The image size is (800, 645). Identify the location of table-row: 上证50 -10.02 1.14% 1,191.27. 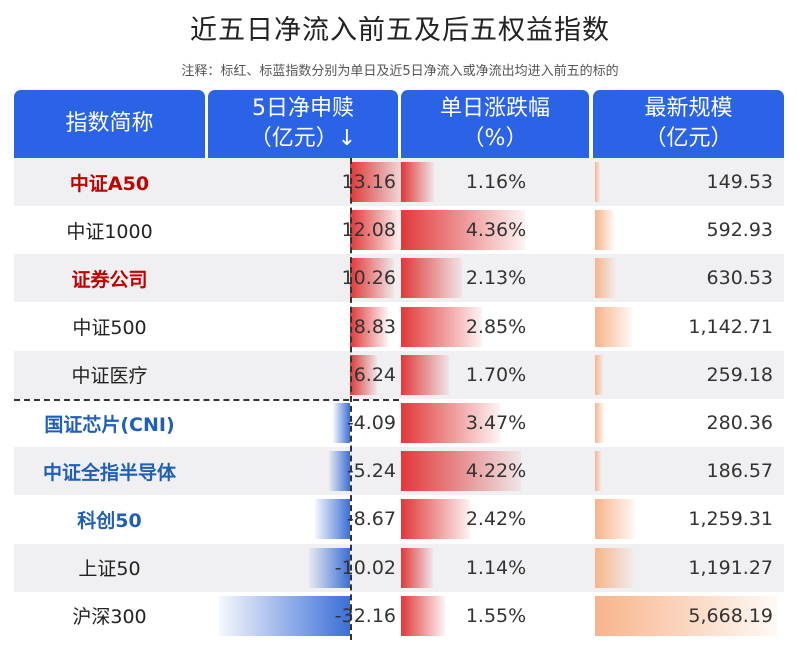
(399, 567).